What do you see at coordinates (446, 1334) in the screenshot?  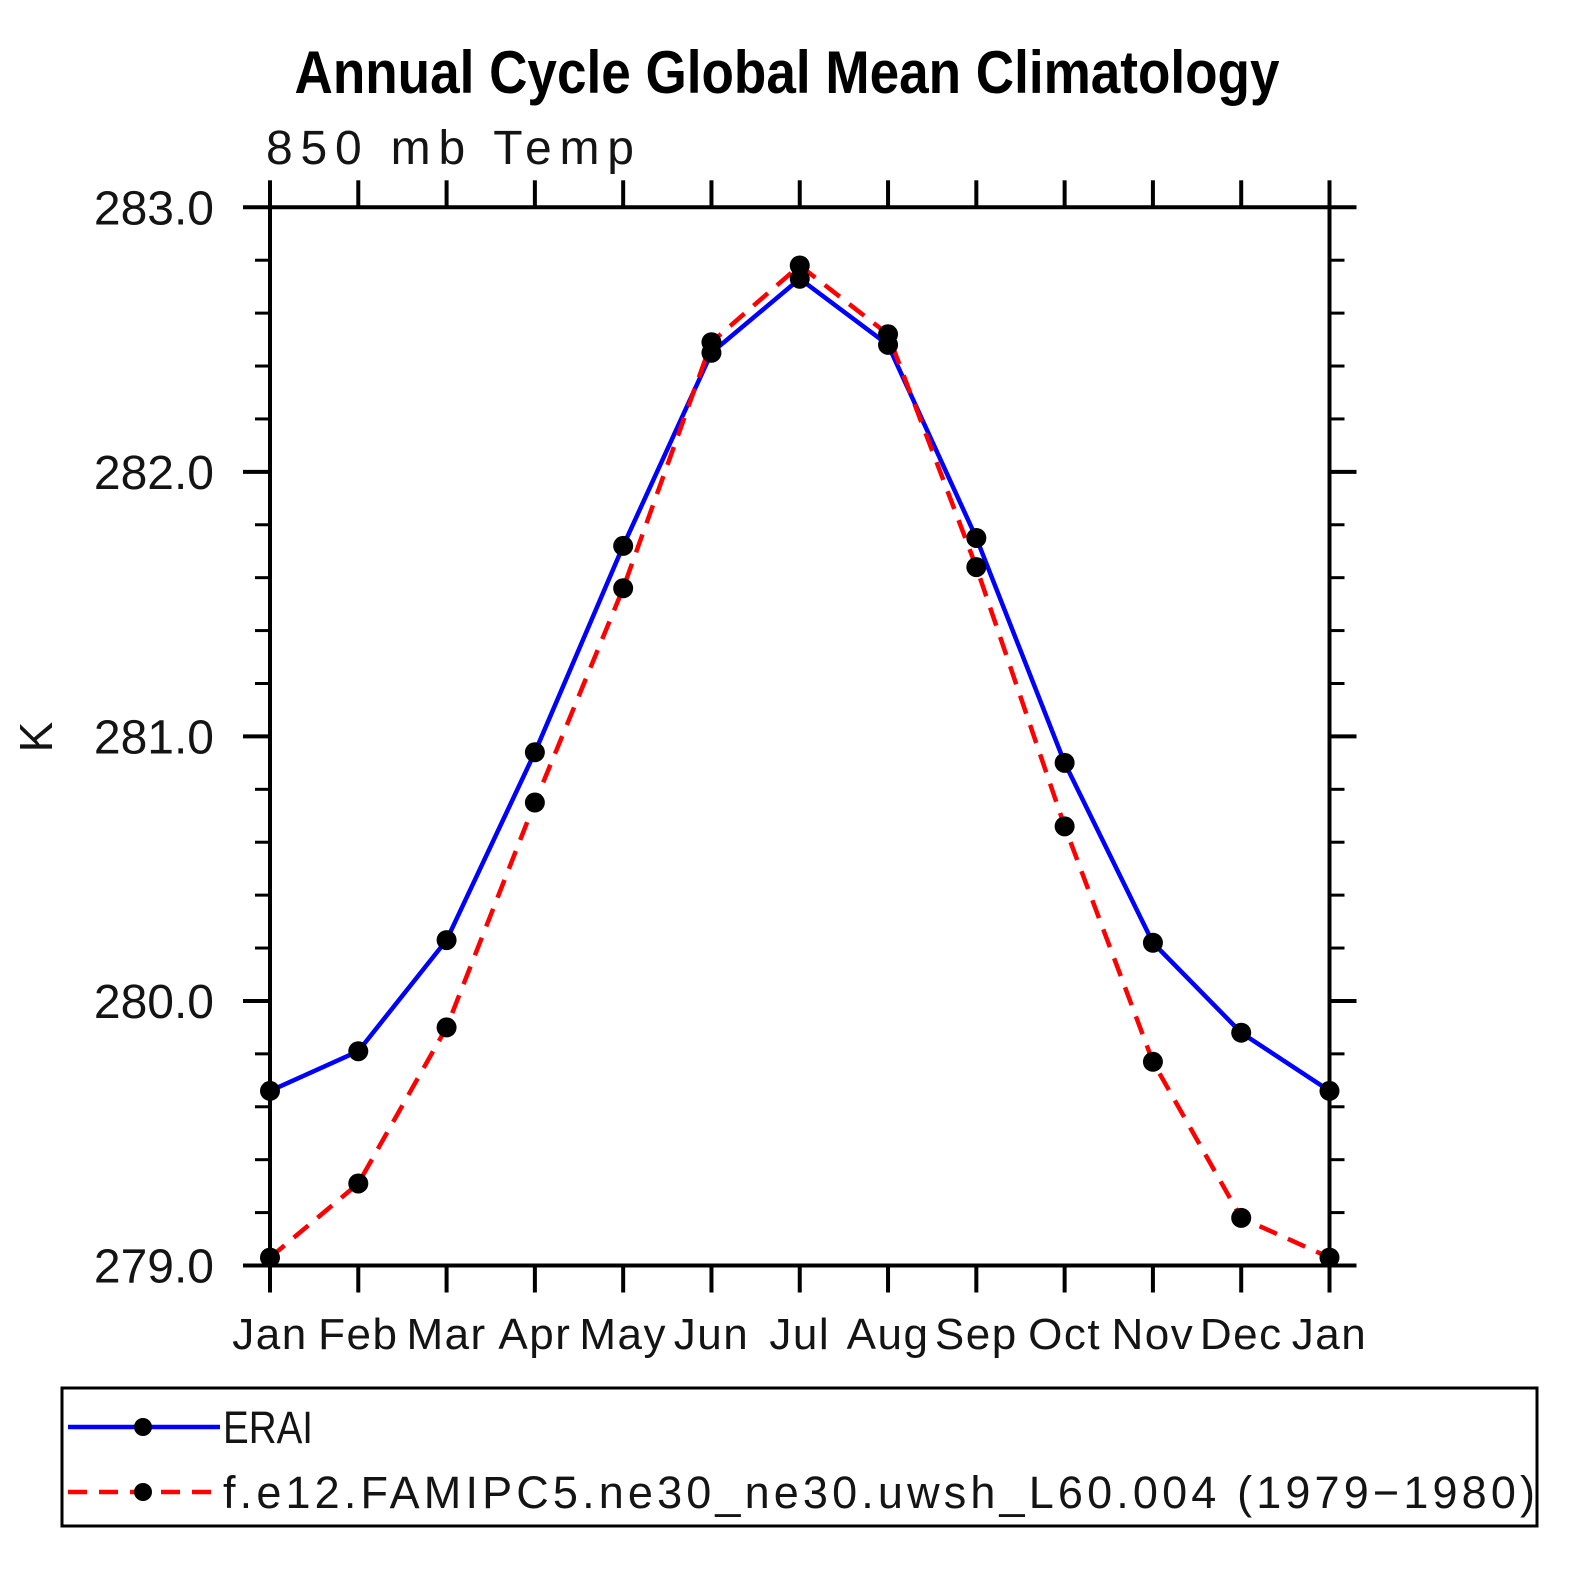 I see `x-tick-label: Mar` at bounding box center [446, 1334].